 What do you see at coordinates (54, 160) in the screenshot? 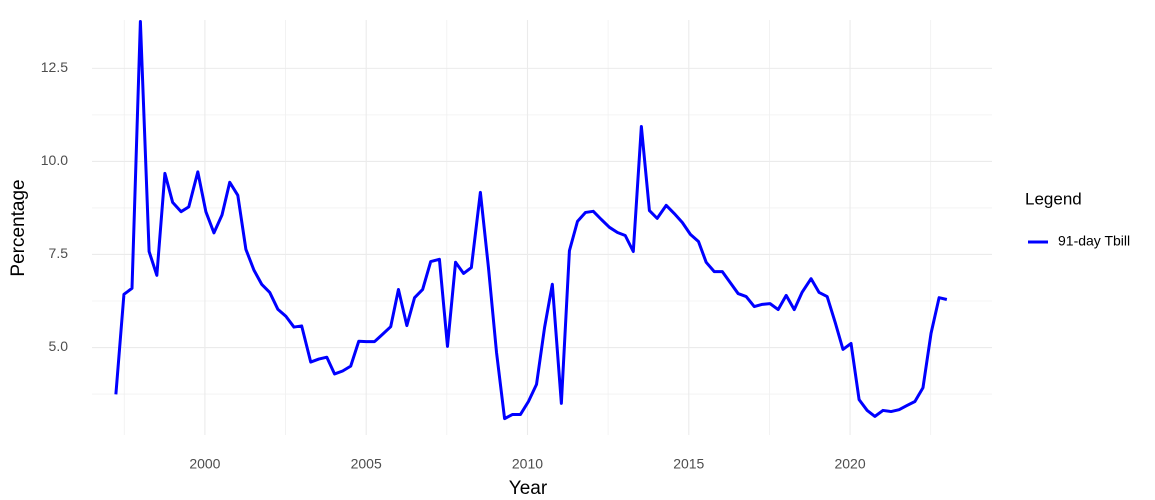
I see `y-tick-label: 10.0` at bounding box center [54, 160].